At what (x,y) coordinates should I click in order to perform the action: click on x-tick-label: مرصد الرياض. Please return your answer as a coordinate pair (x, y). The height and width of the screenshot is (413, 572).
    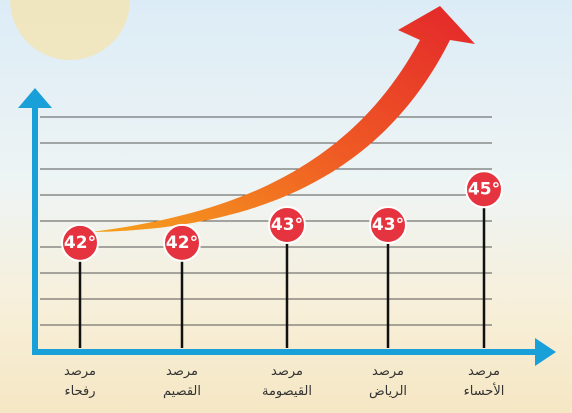
    Looking at the image, I should click on (388, 381).